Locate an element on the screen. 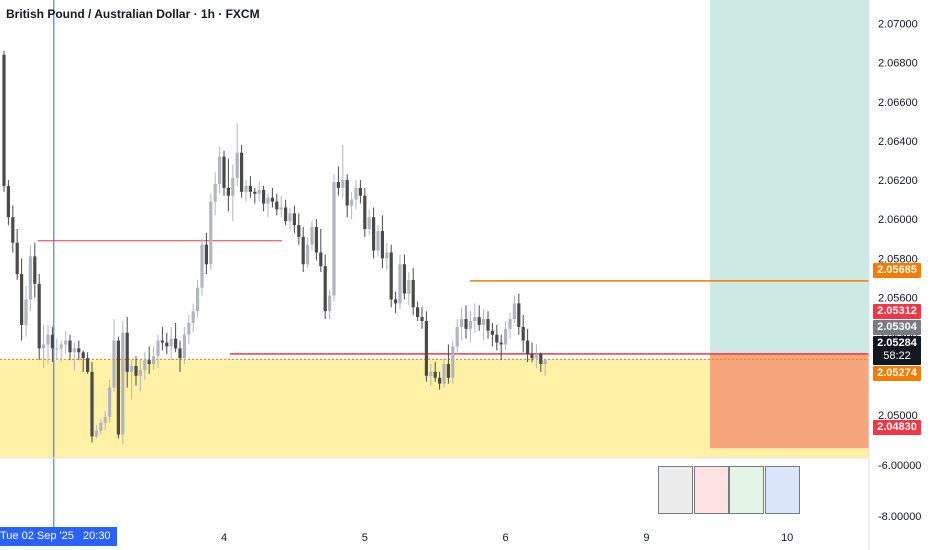  price-tick-label: 2.06600 is located at coordinates (898, 103).